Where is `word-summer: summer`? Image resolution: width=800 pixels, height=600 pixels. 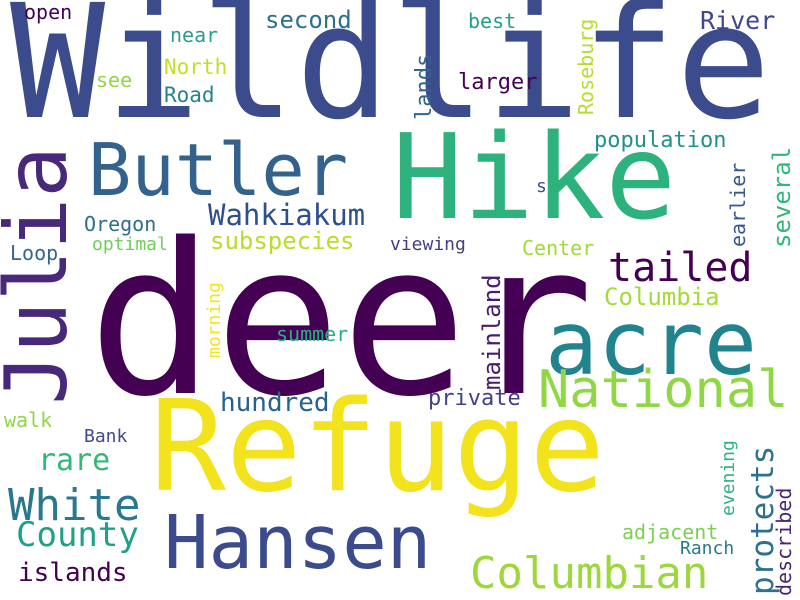 word-summer: summer is located at coordinates (312, 334).